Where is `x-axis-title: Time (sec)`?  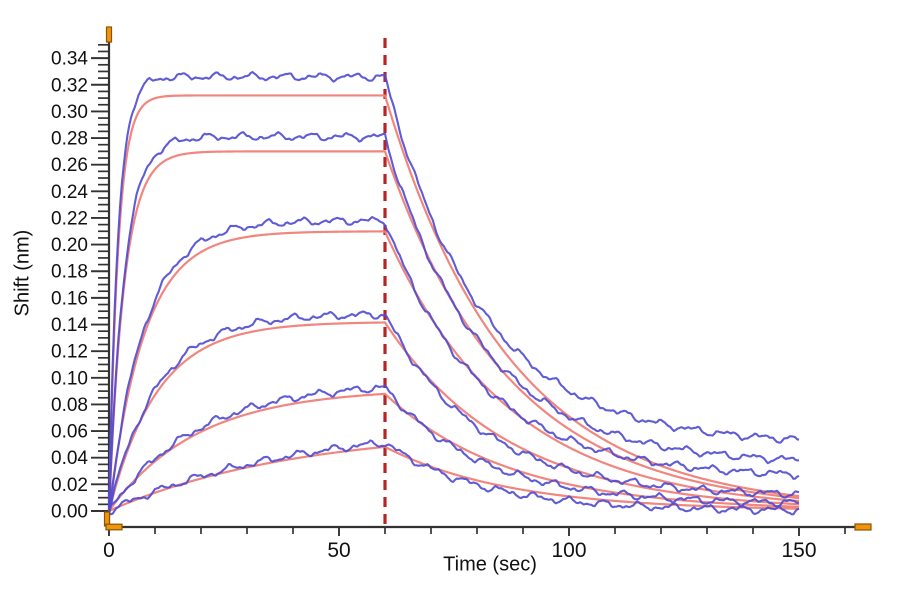 x-axis-title: Time (sec) is located at coordinates (490, 564).